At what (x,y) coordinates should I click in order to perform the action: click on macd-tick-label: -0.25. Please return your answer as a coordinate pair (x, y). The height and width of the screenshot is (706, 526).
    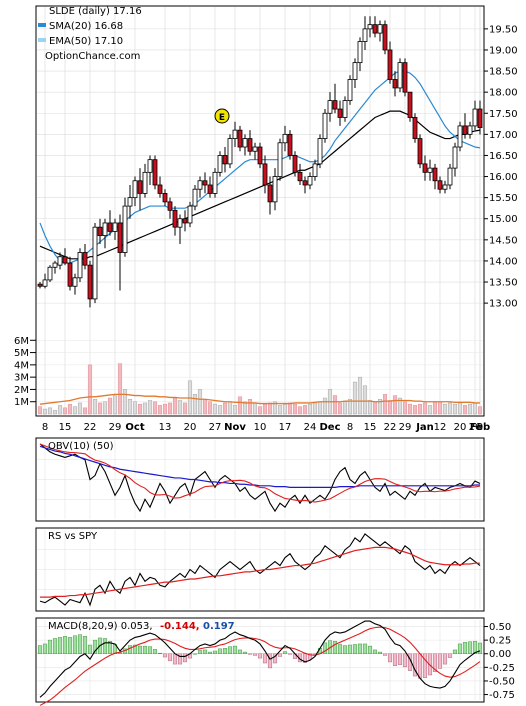
    Looking at the image, I should click on (502, 668).